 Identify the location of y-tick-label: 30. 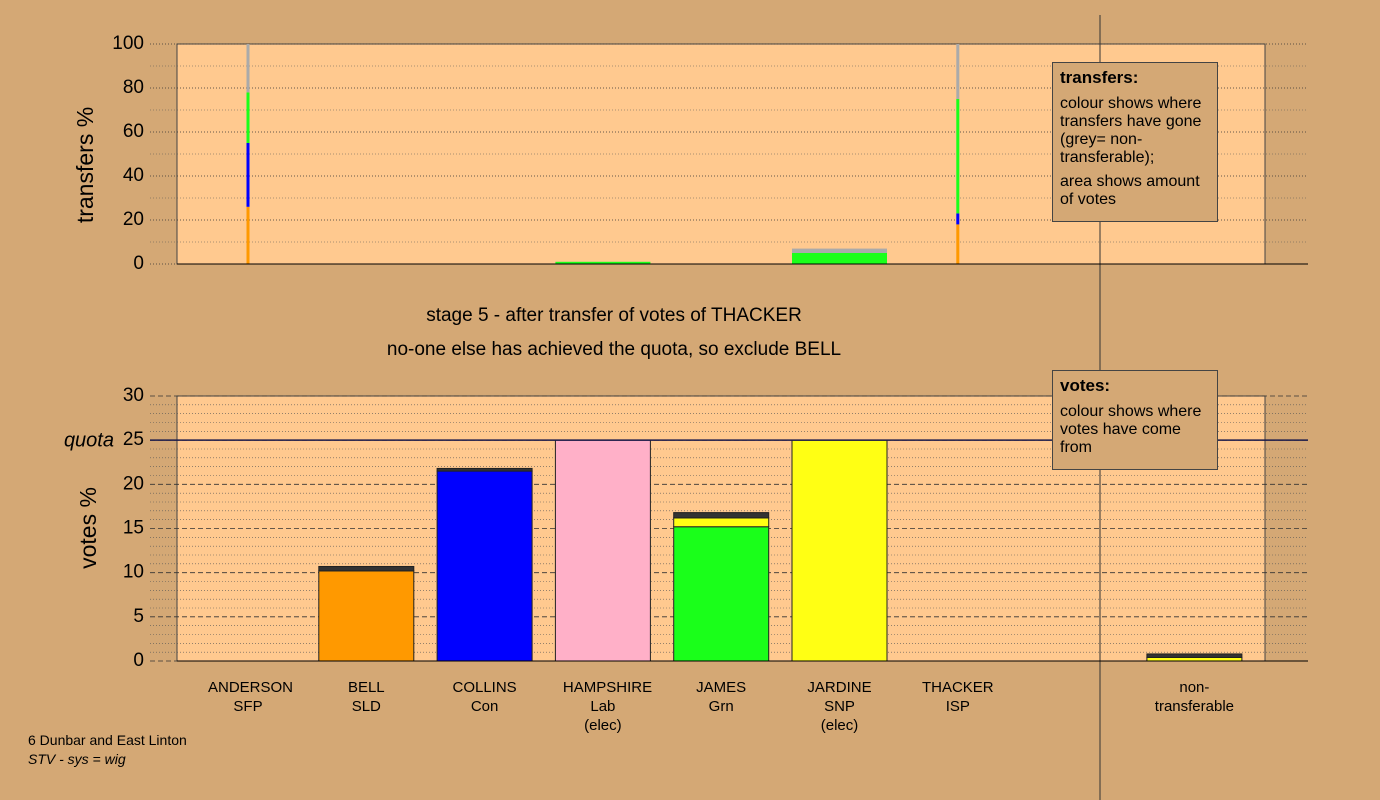
(133, 395).